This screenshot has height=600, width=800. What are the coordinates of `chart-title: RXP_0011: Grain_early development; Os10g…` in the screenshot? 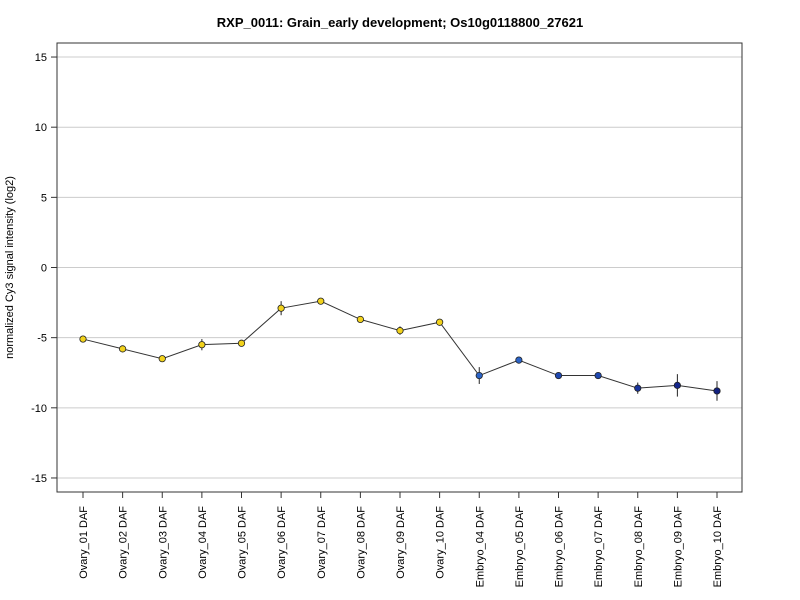 It's located at (400, 22).